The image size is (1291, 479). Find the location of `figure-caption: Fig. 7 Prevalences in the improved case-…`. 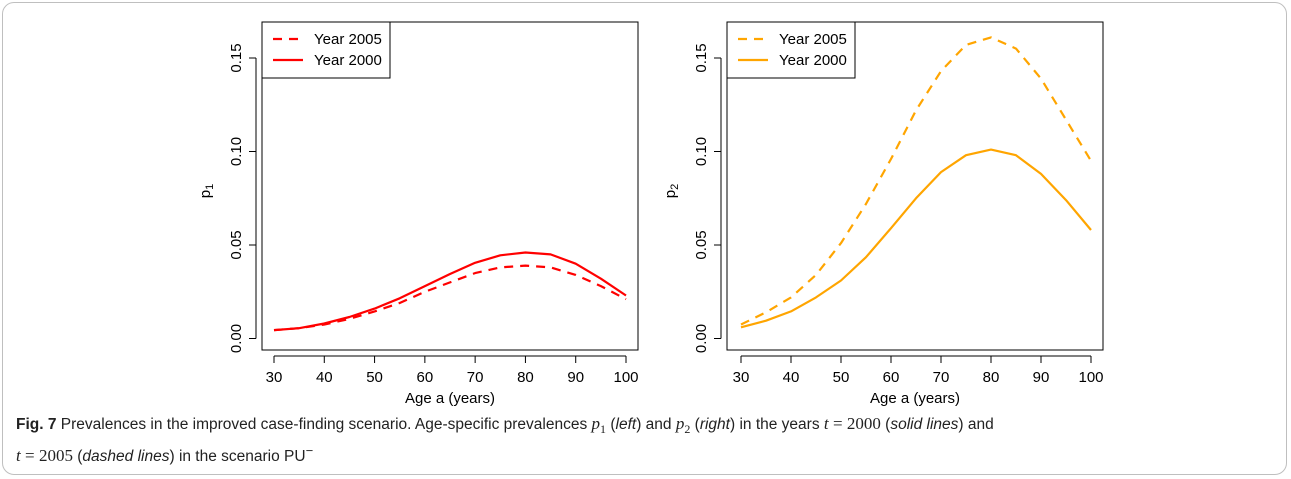

figure-caption: Fig. 7 Prevalences in the improved case-… is located at coordinates (505, 440).